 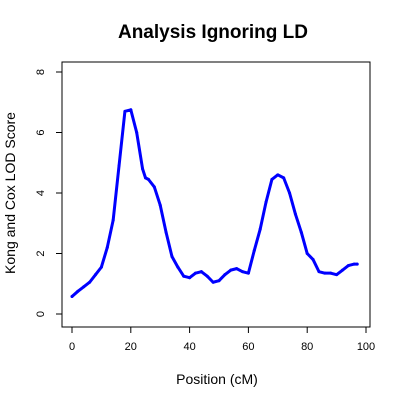 What do you see at coordinates (222, 339) in the screenshot?
I see `x-axis: 0 20 40 60 80 100` at bounding box center [222, 339].